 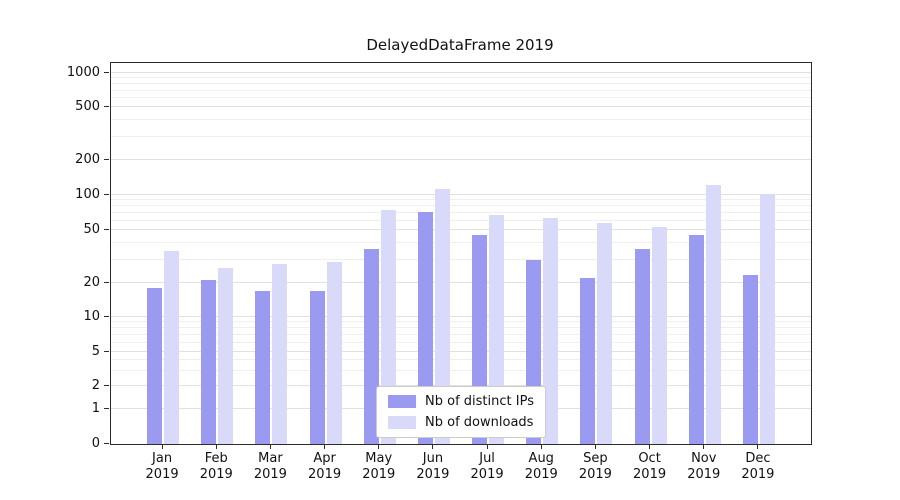 I want to click on bar-group-jan, so click(x=163, y=253).